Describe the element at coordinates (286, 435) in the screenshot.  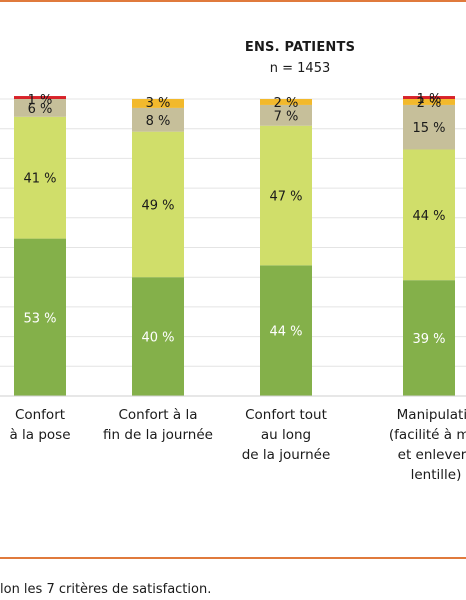
I see `category-label: Confort tout au long de la journée` at that location.